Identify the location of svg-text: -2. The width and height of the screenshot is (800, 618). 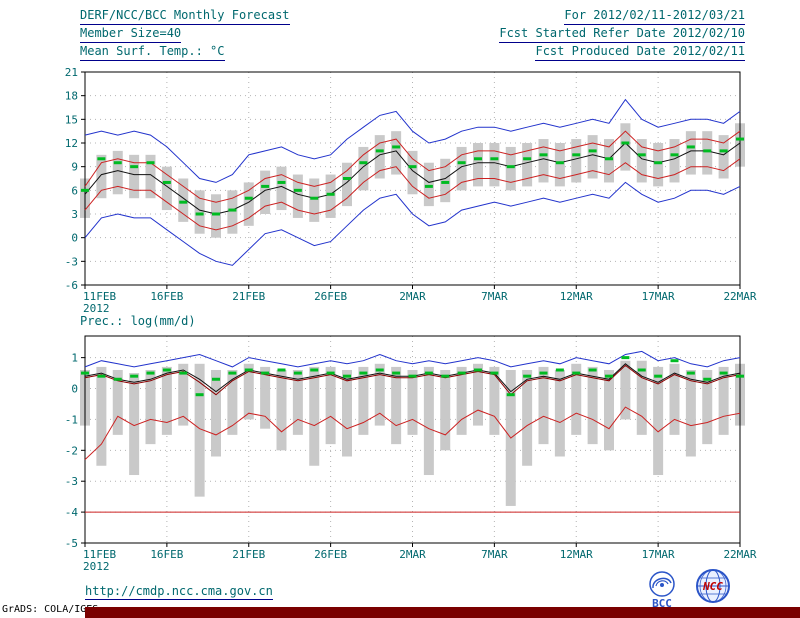
(71, 450).